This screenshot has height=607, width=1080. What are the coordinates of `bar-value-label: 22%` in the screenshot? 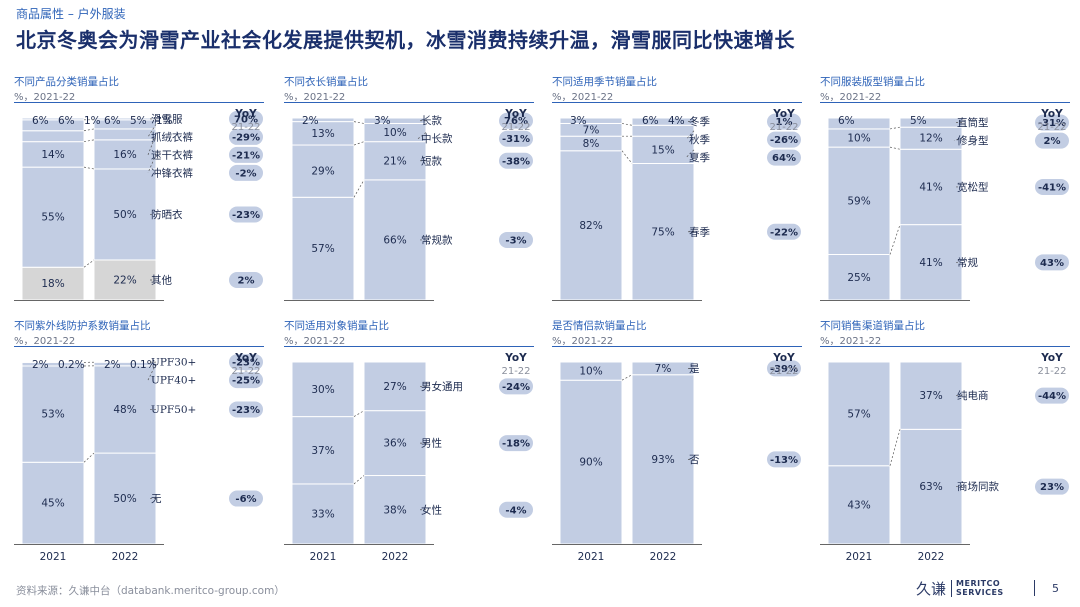 It's located at (124, 280).